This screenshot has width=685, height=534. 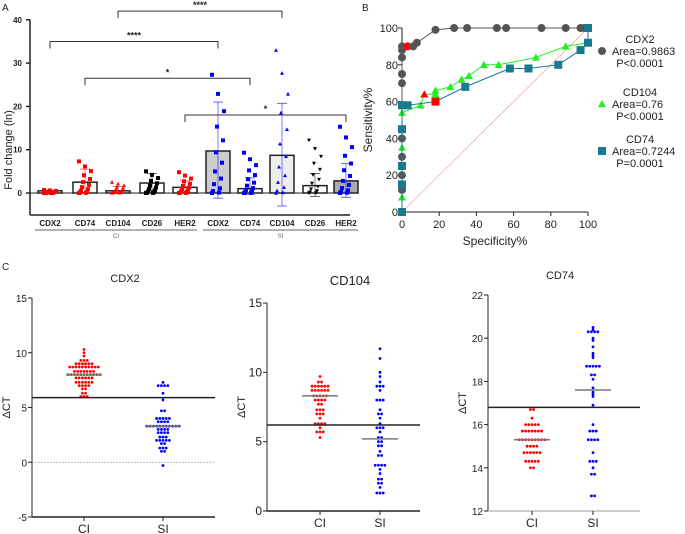 I want to click on y-tick-label: -5, so click(x=22, y=518).